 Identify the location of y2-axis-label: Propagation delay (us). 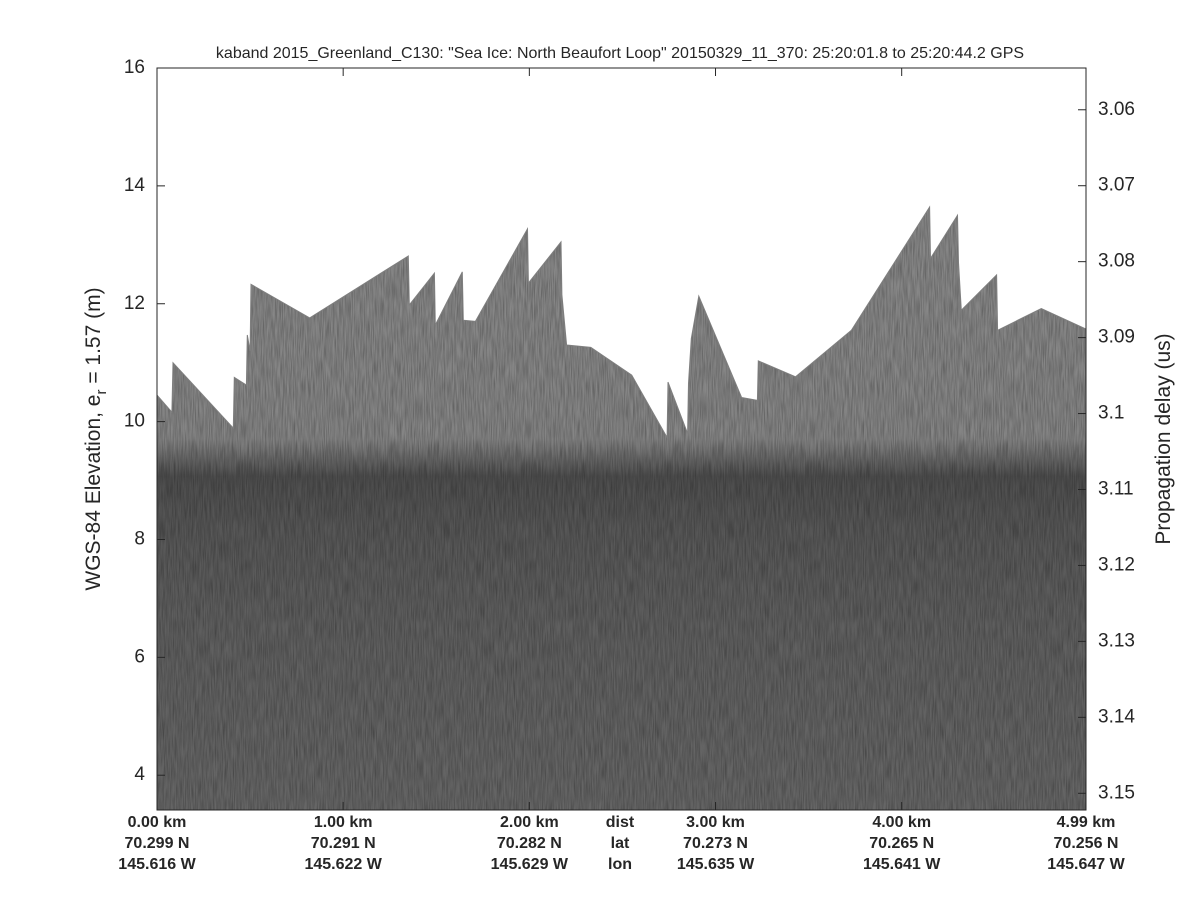
(1163, 438).